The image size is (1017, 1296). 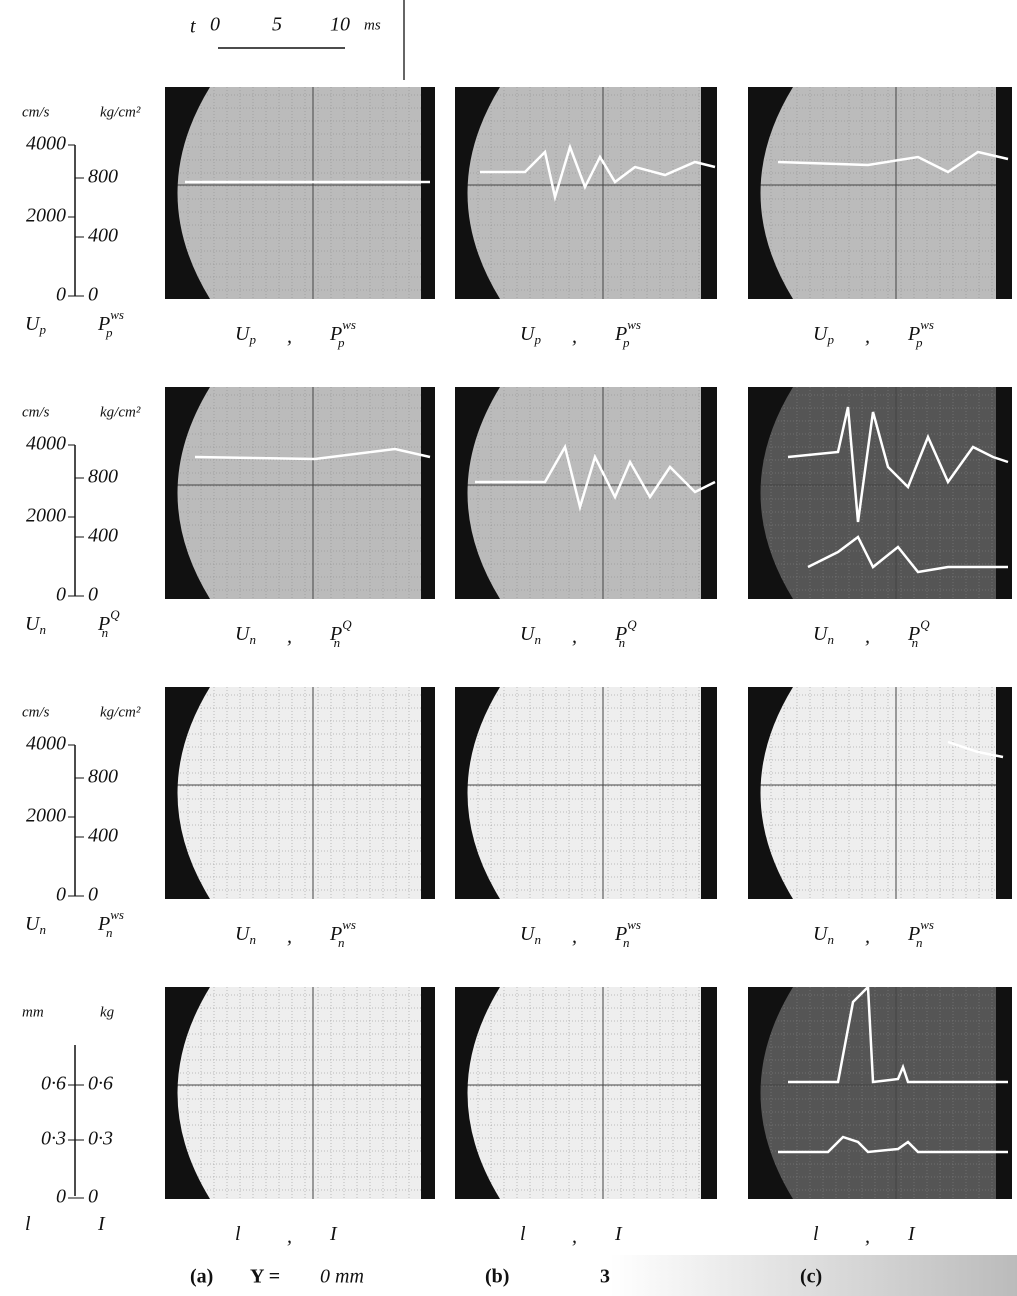 I want to click on time-label: t, so click(x=193, y=27).